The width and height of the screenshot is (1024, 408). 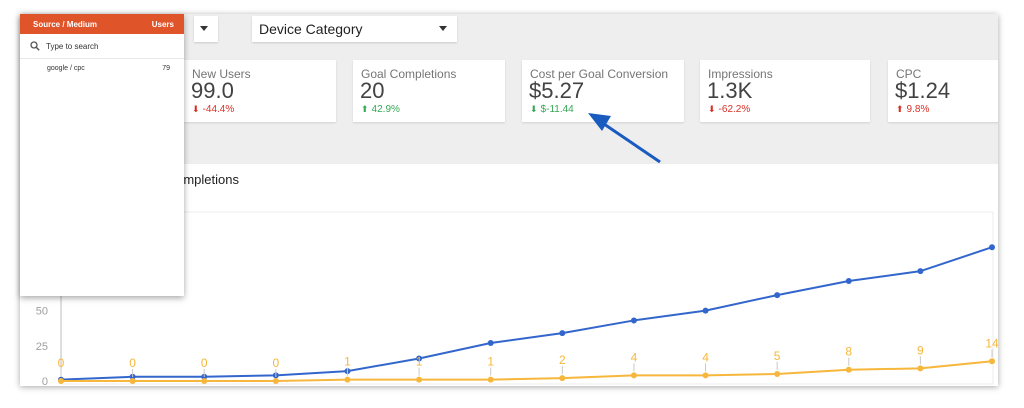 I want to click on metric-label: Cost per Goal Conversion, so click(x=599, y=74).